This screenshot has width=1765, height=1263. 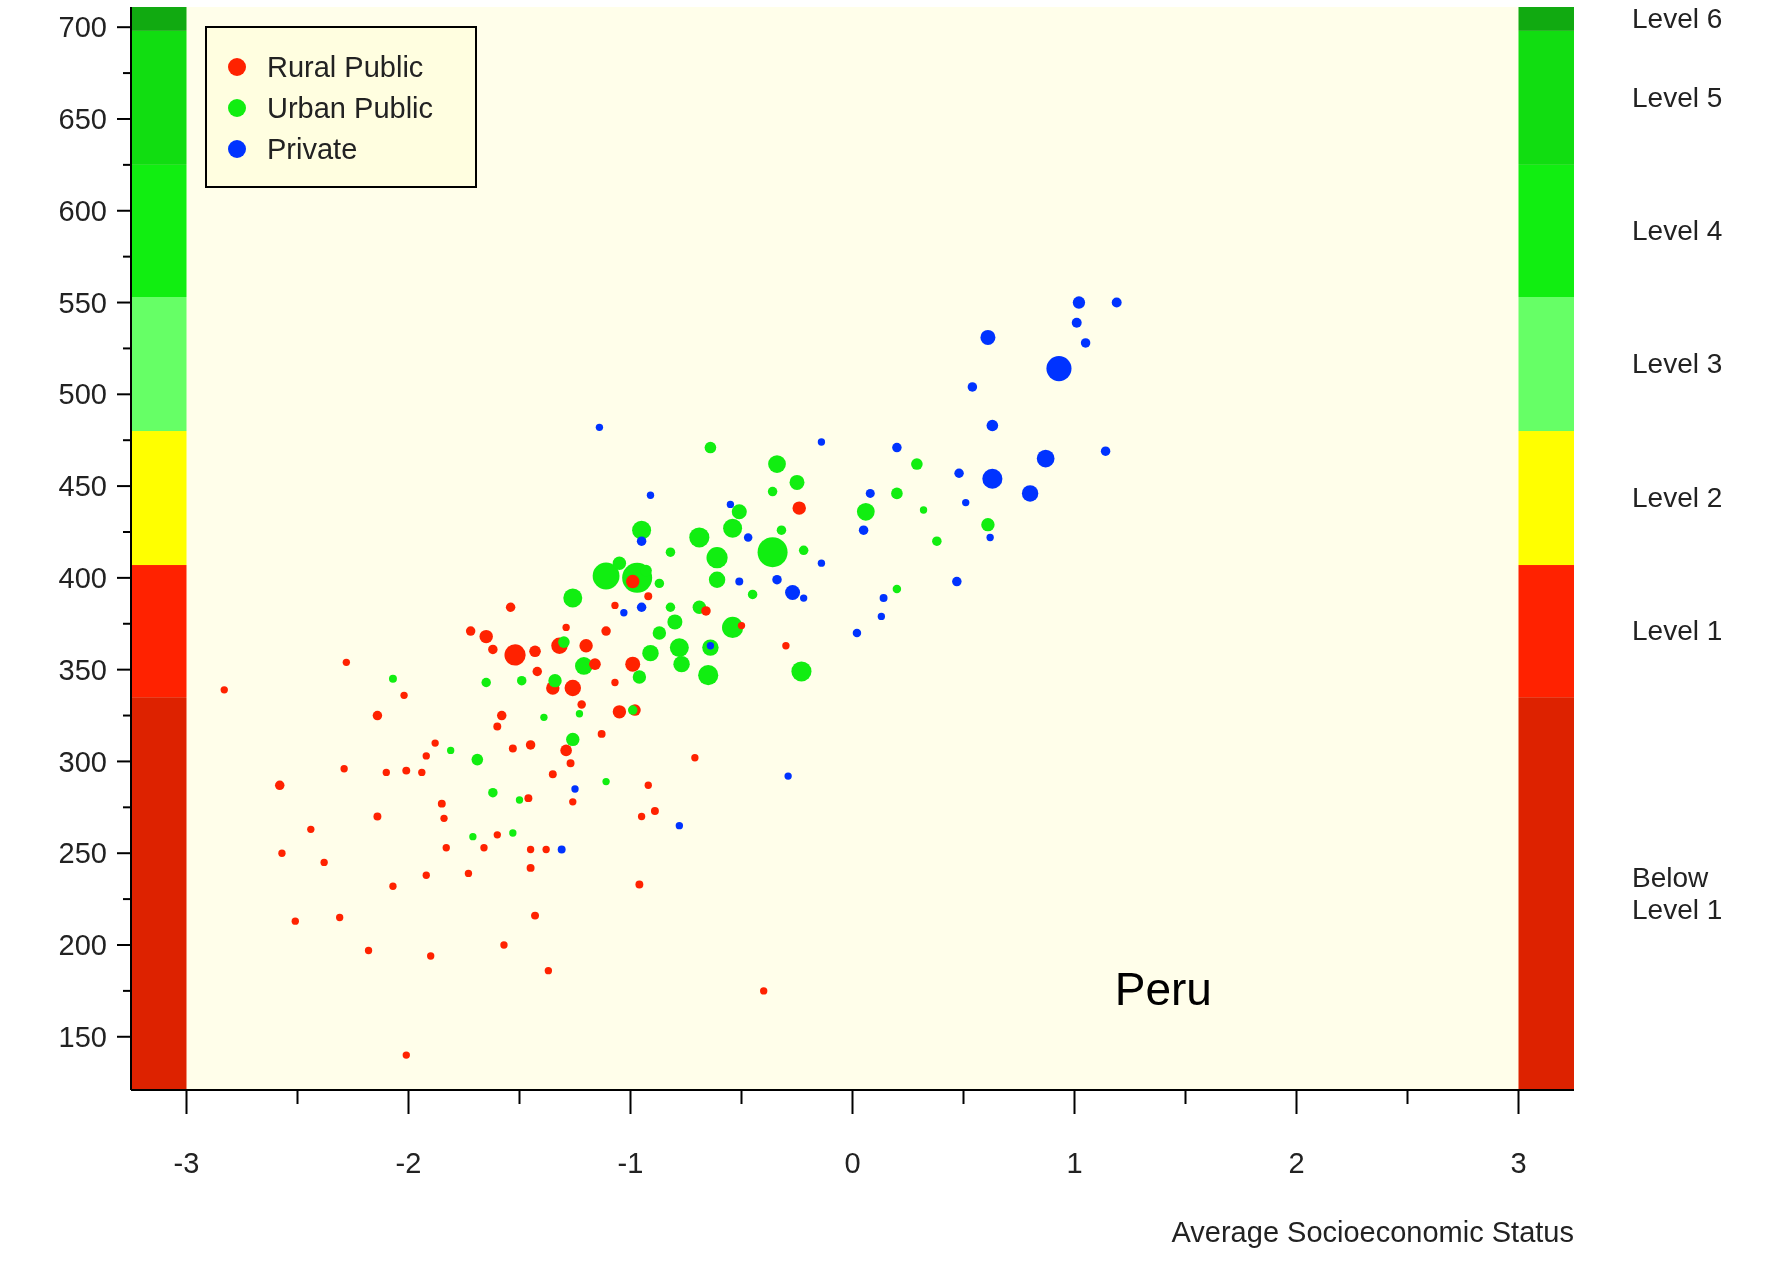 I want to click on x-tick-label: 2, so click(x=1296, y=1163).